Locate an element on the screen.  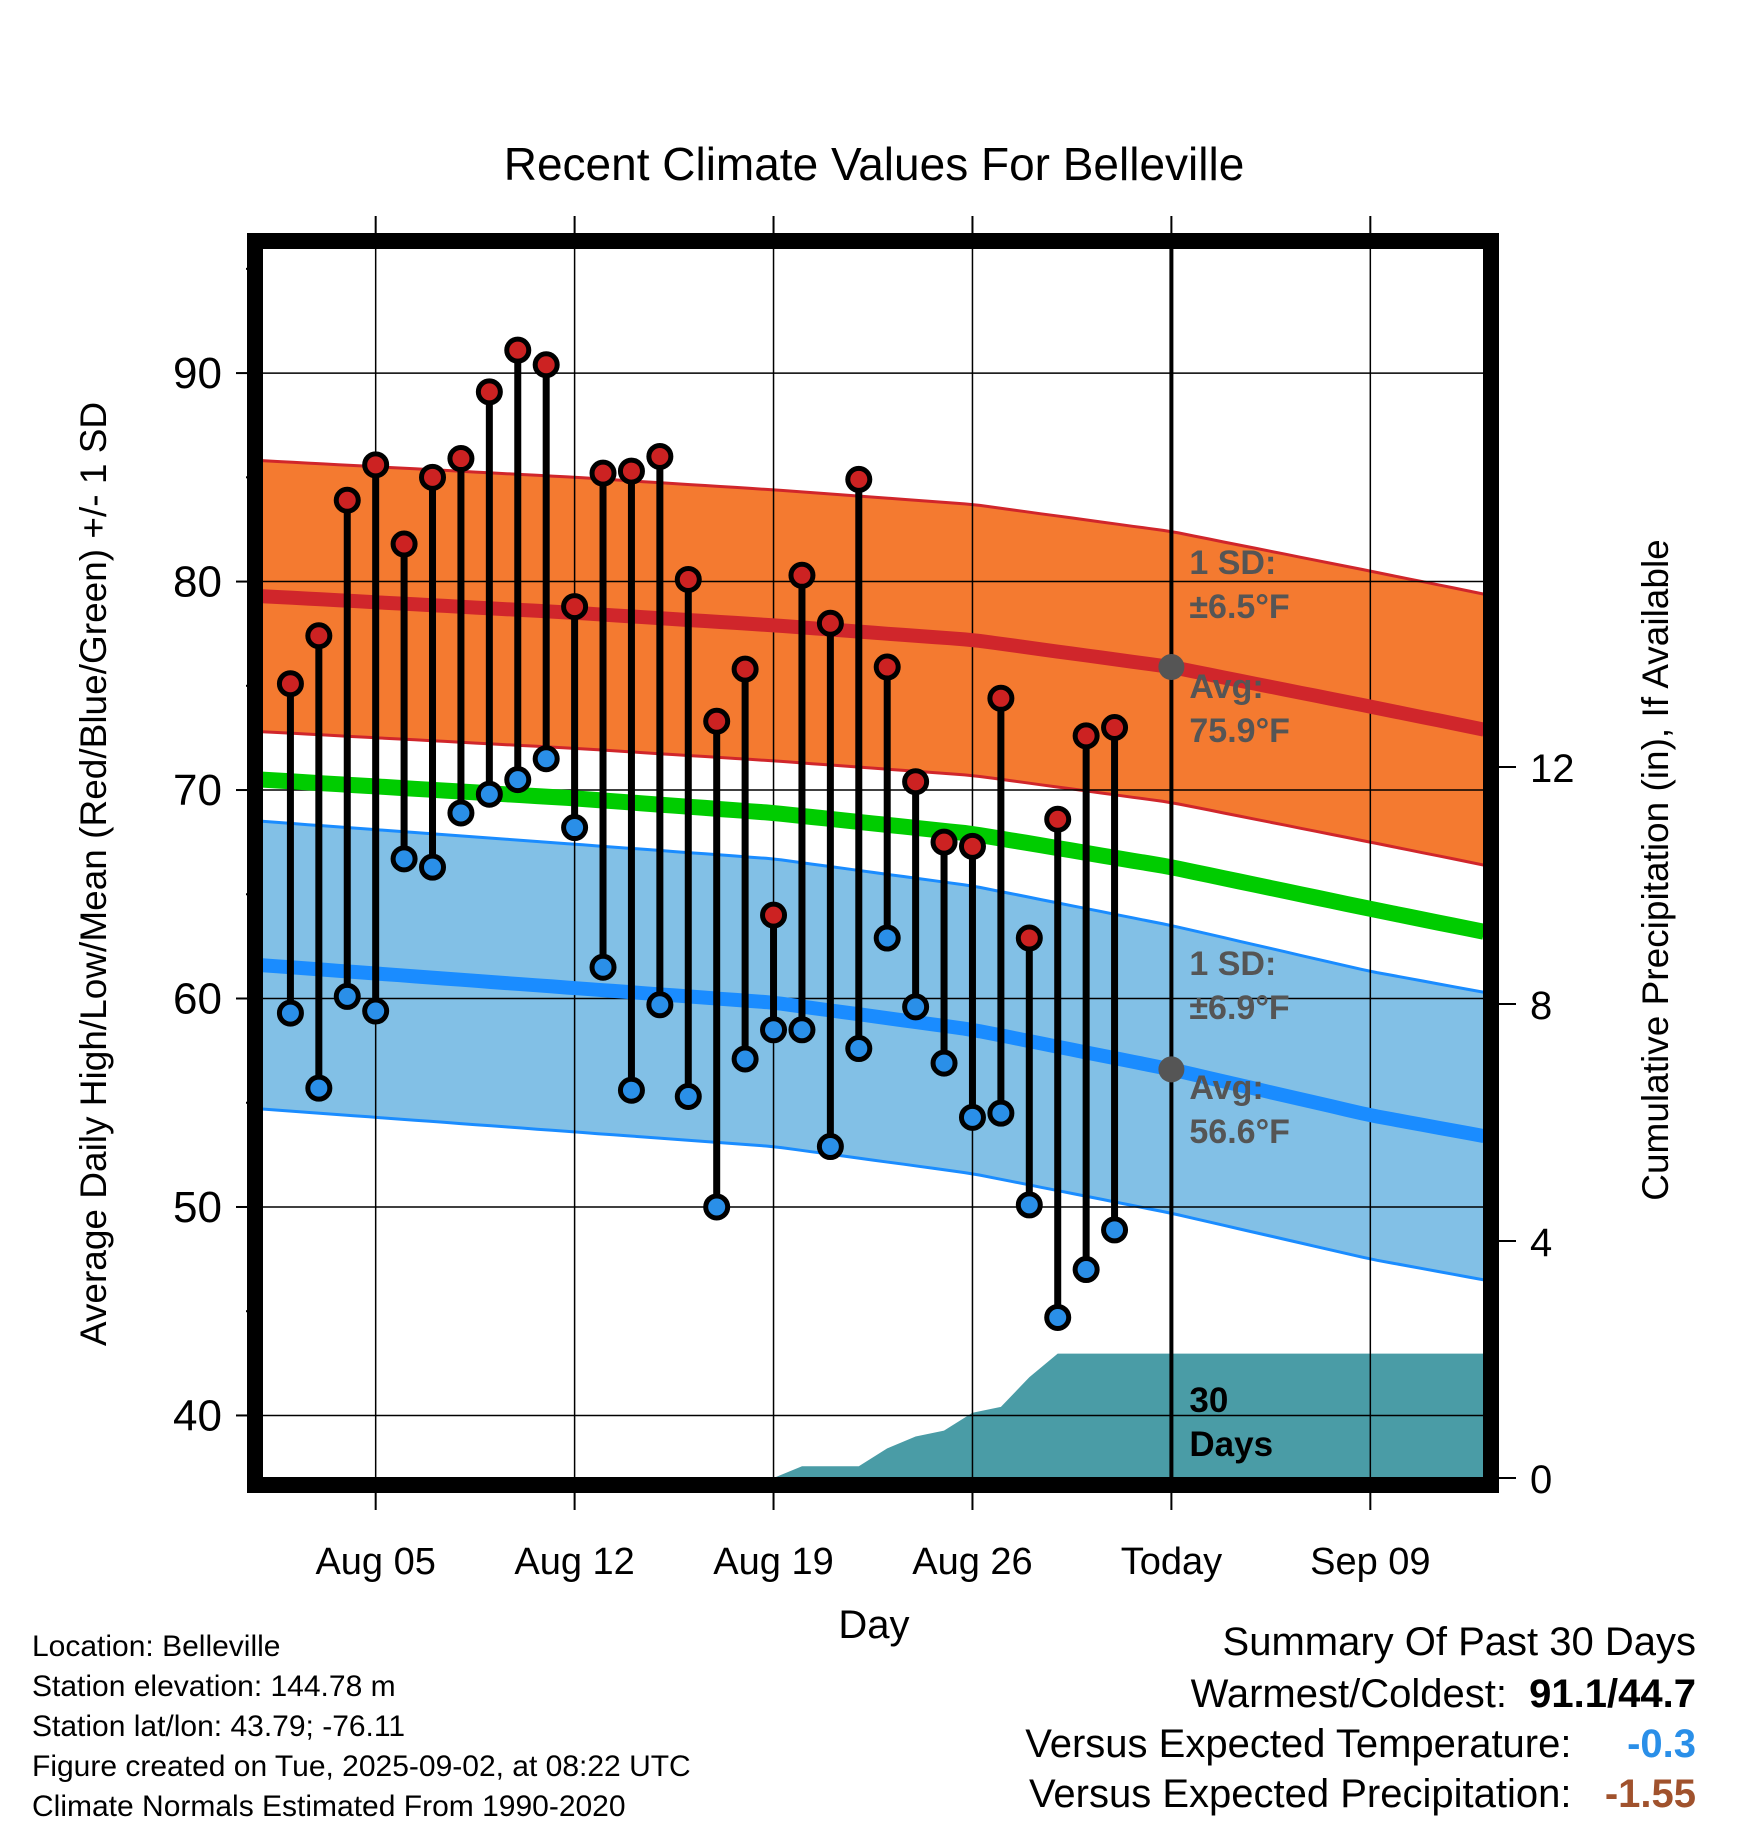
precip-anomaly-label: Versus Expected Precipitation: is located at coordinates (1300, 1794).